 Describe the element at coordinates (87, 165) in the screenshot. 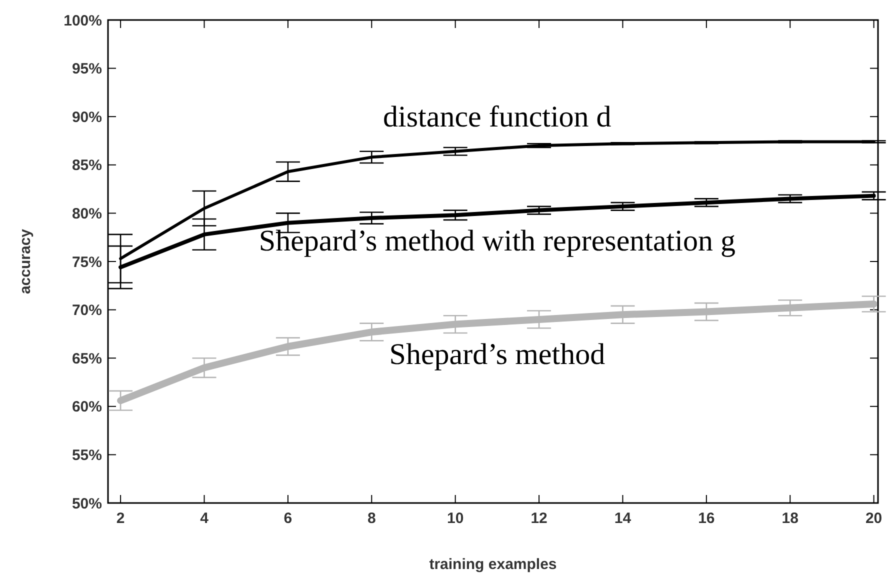

I see `y-tick-label: 85%` at that location.